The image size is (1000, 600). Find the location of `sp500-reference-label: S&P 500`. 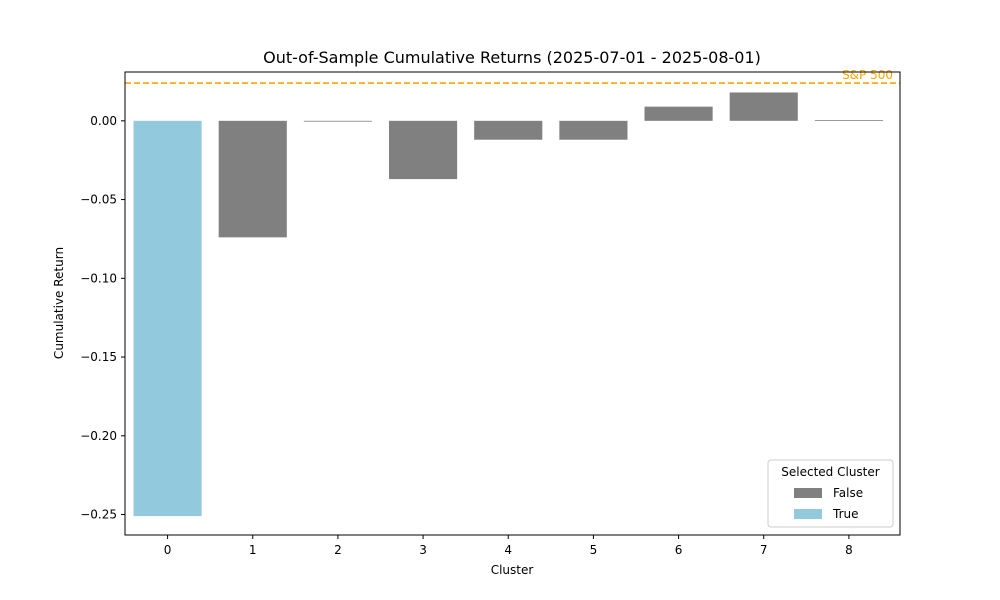

sp500-reference-label: S&P 500 is located at coordinates (867, 75).